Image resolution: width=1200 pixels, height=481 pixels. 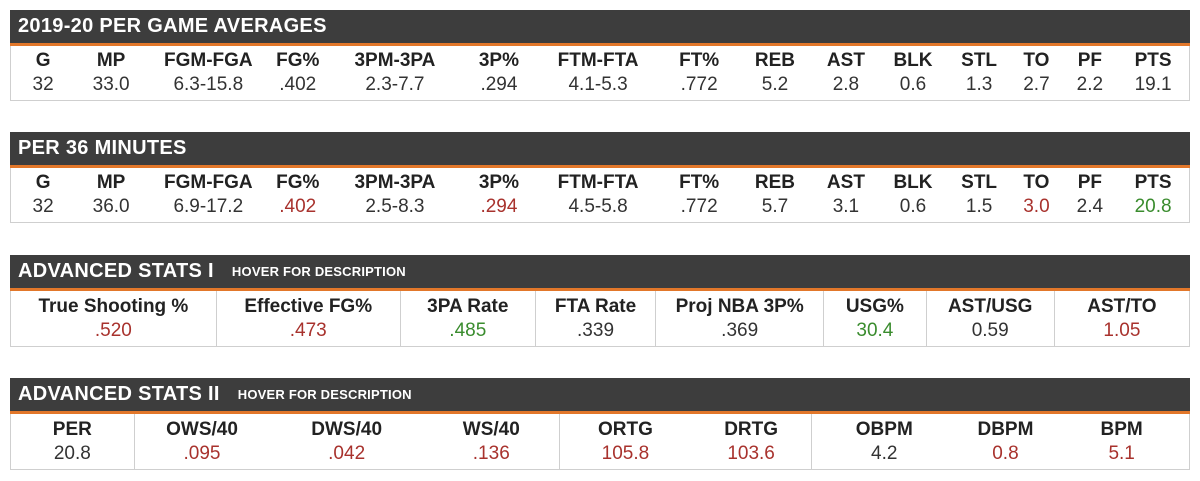 I want to click on stat-column: Proj NBA 3P% .369, so click(x=739, y=318).